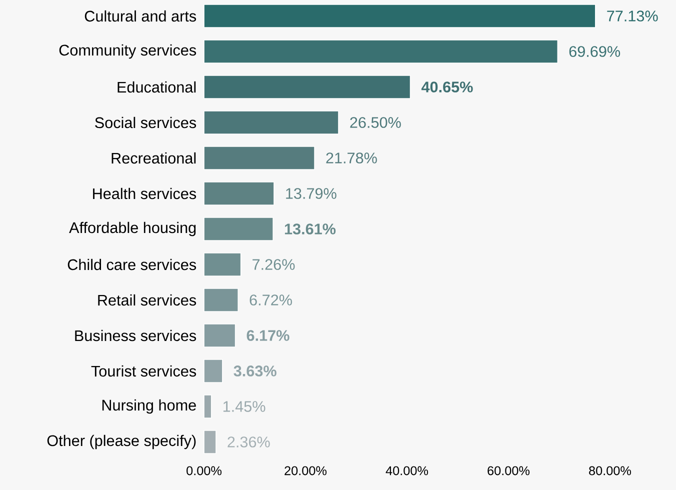  I want to click on y-tick-label: Tourist services, so click(143, 371).